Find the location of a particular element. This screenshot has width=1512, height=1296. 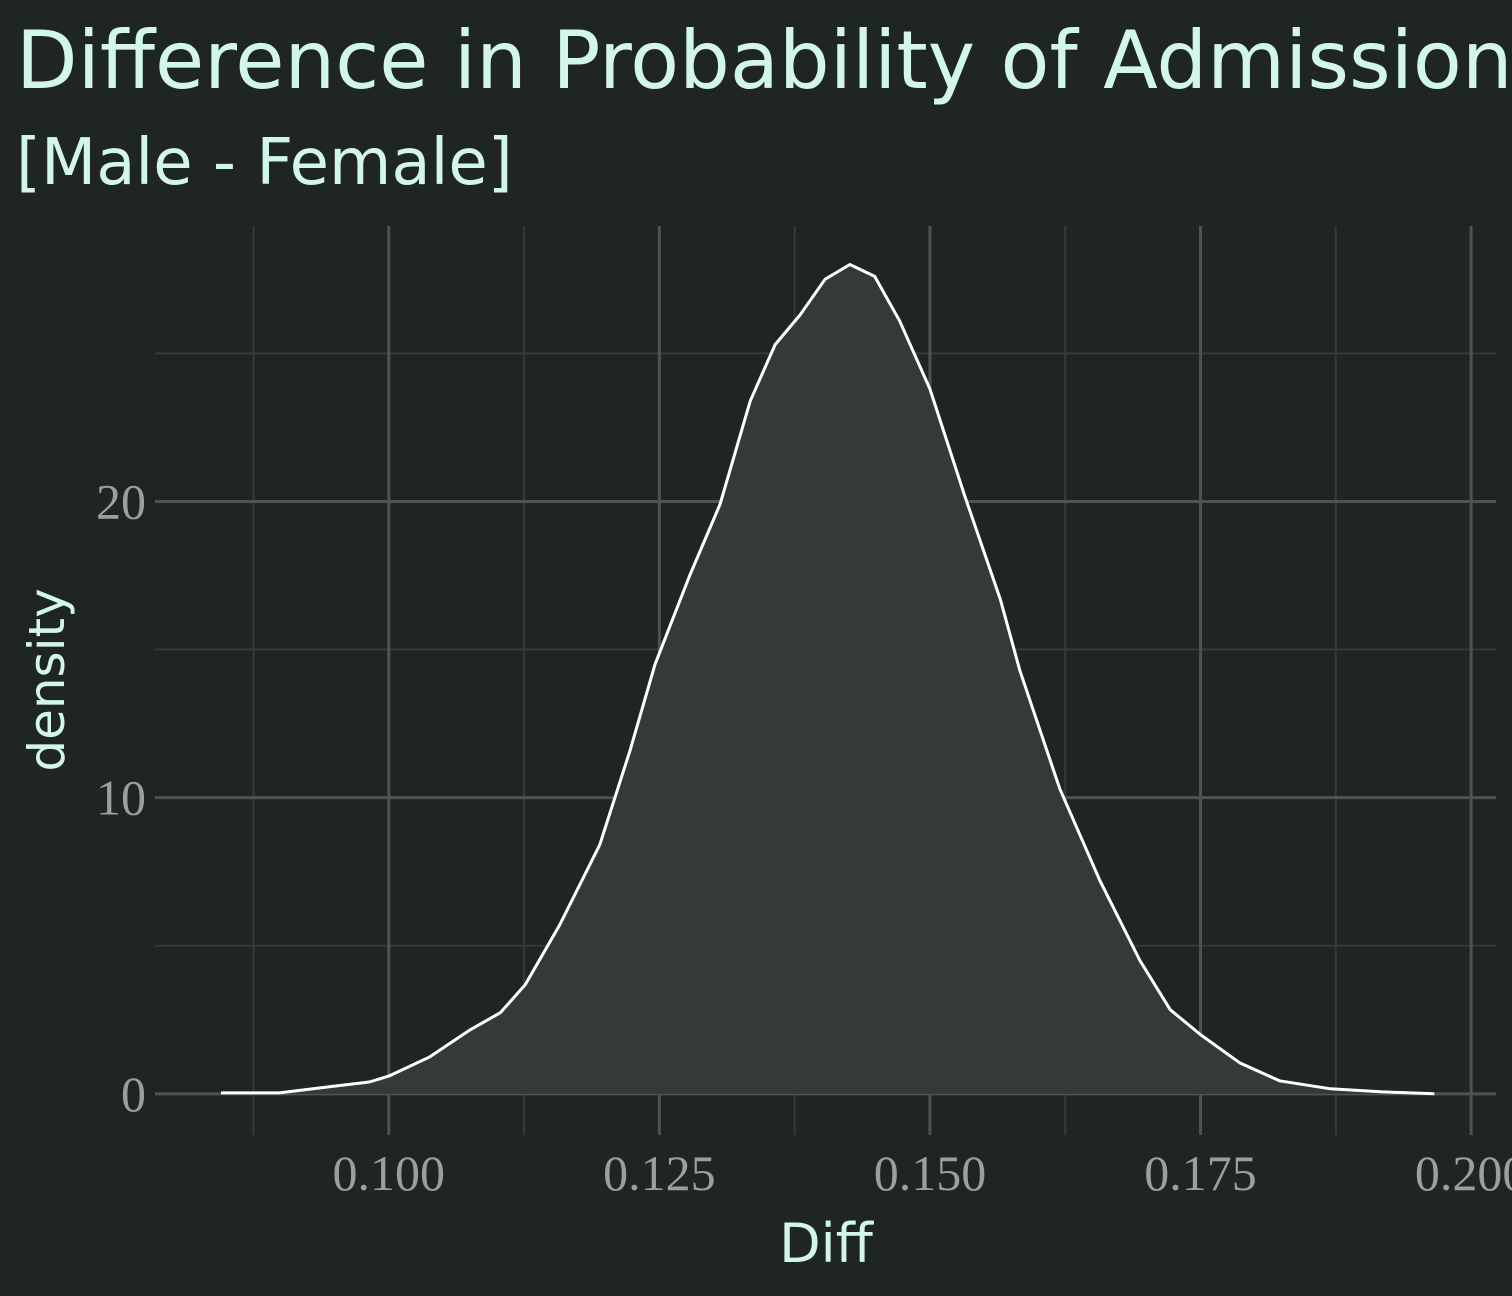

x-tick-label: 0.125 is located at coordinates (659, 1173).